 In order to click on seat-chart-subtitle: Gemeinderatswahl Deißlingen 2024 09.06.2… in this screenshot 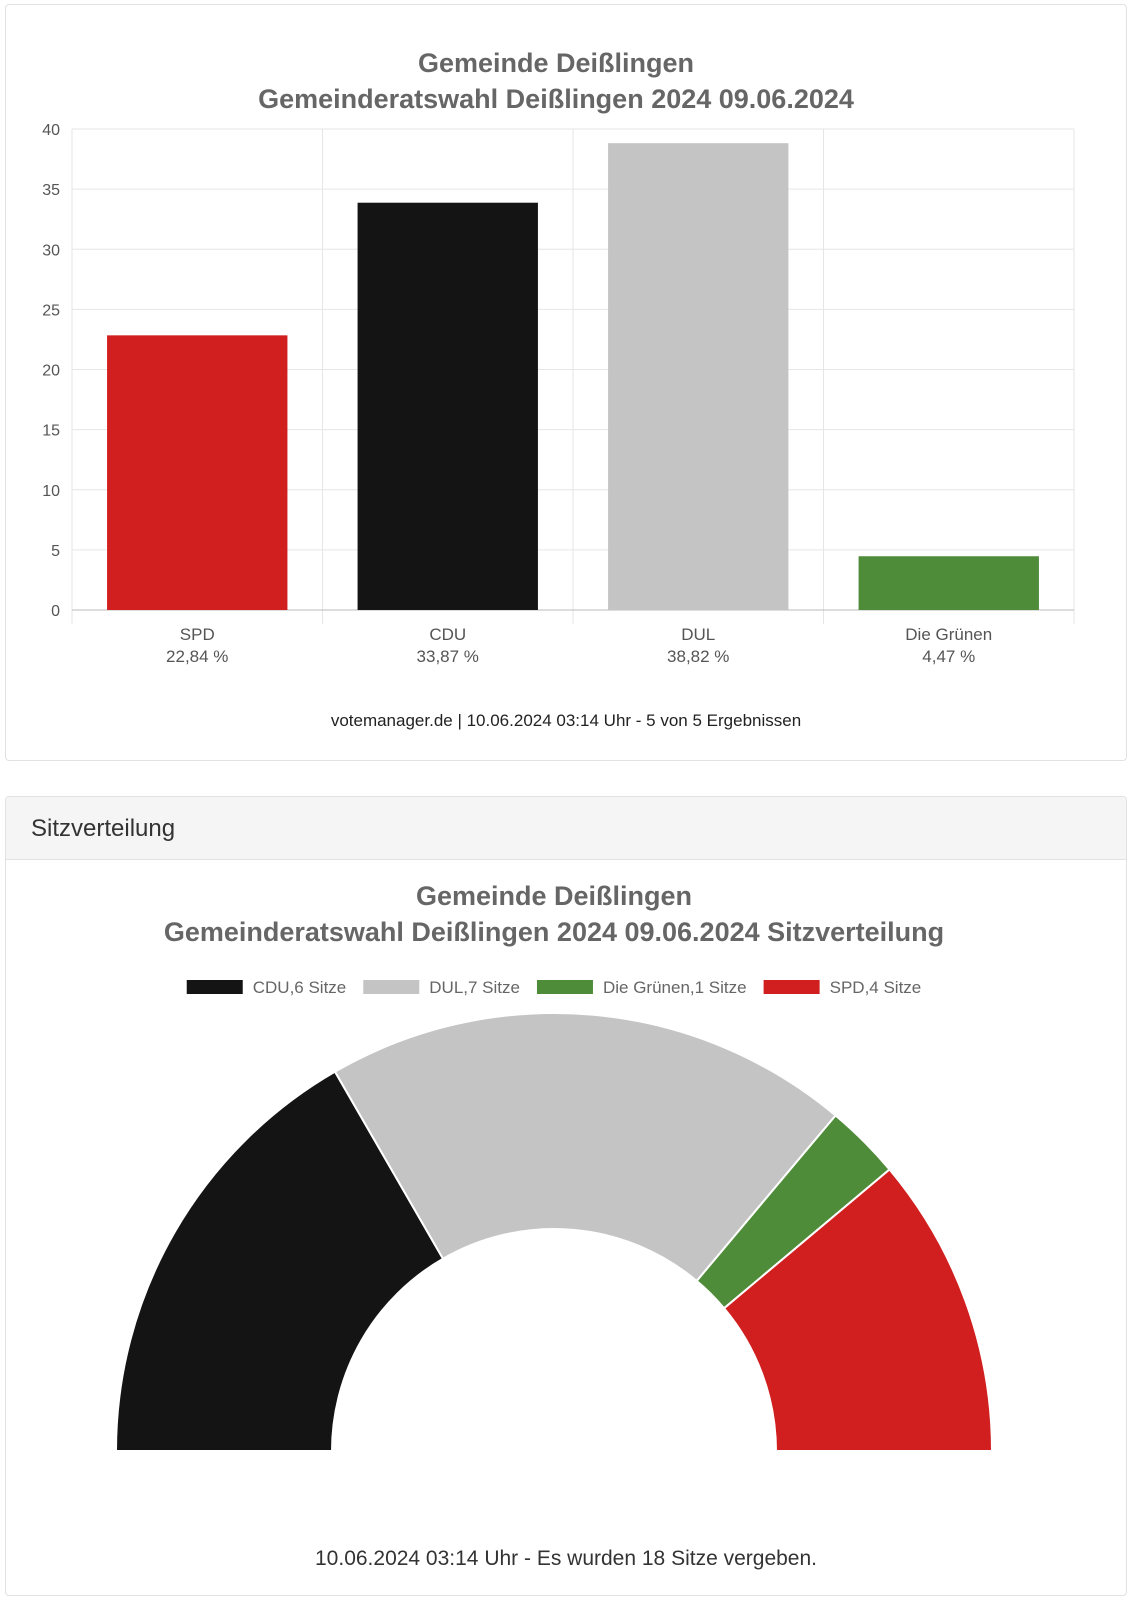, I will do `click(554, 932)`.